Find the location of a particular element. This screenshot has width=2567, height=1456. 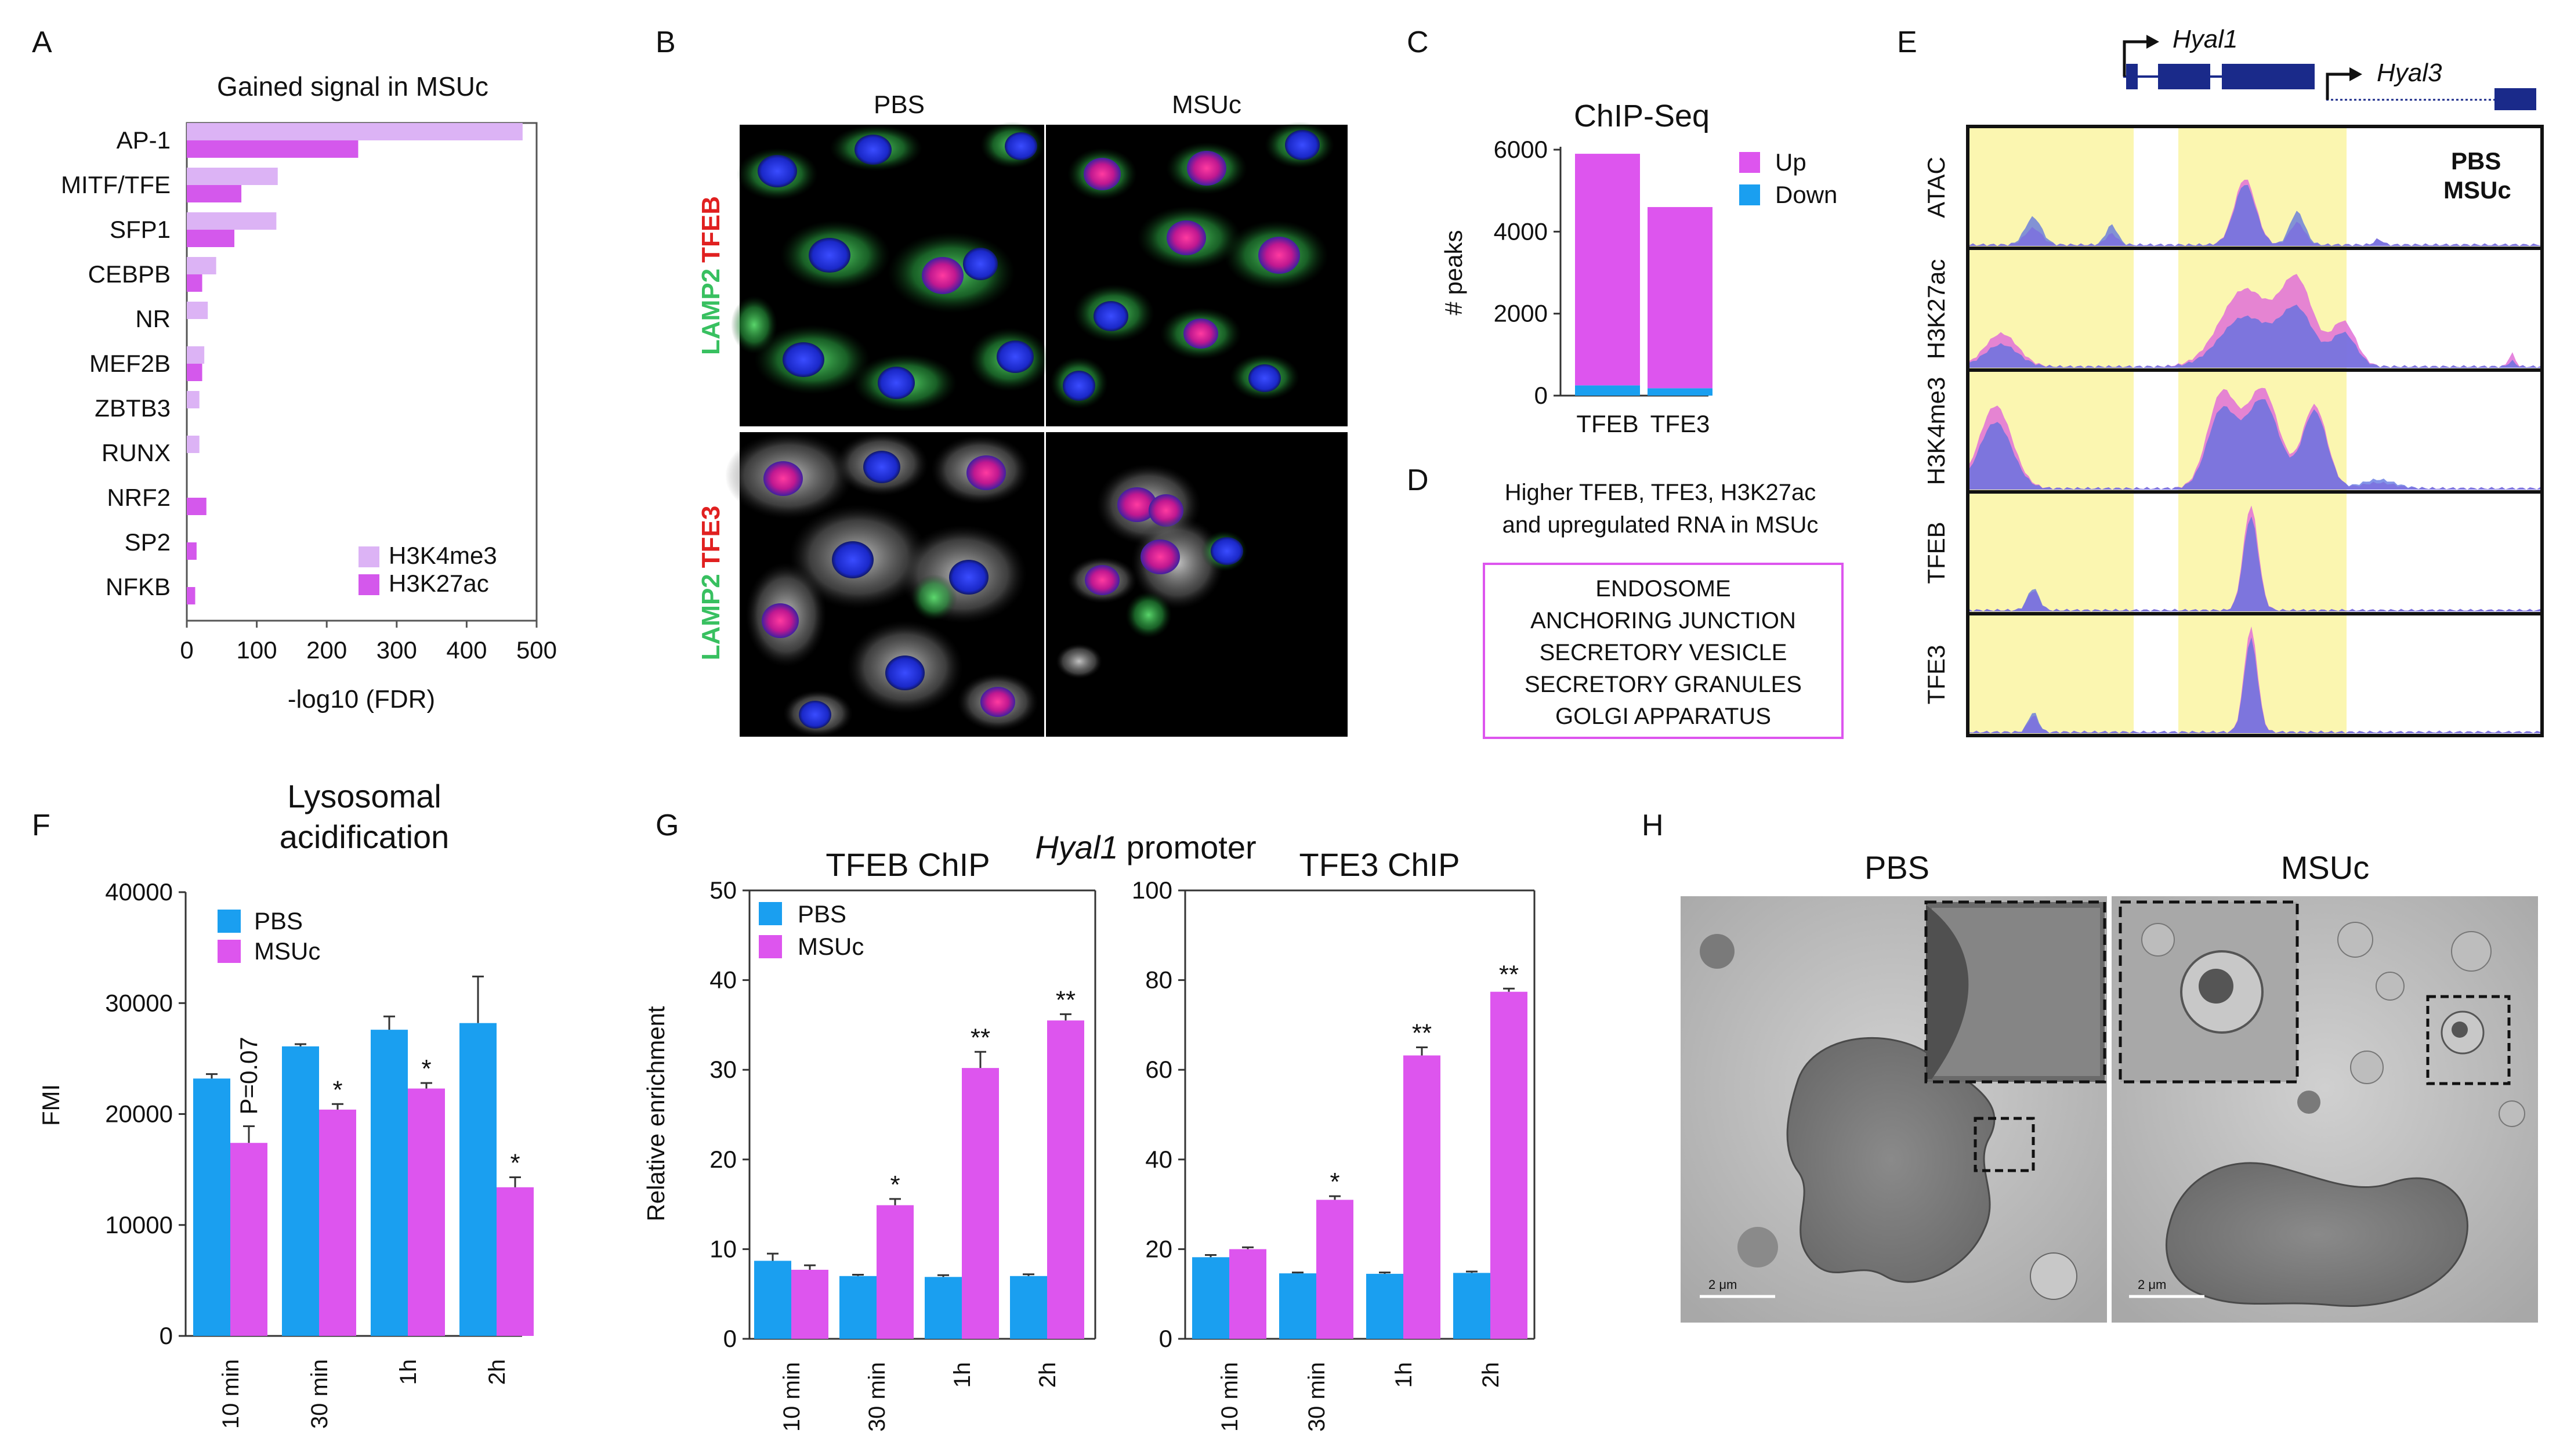

legend-swatch-down is located at coordinates (1750, 195).